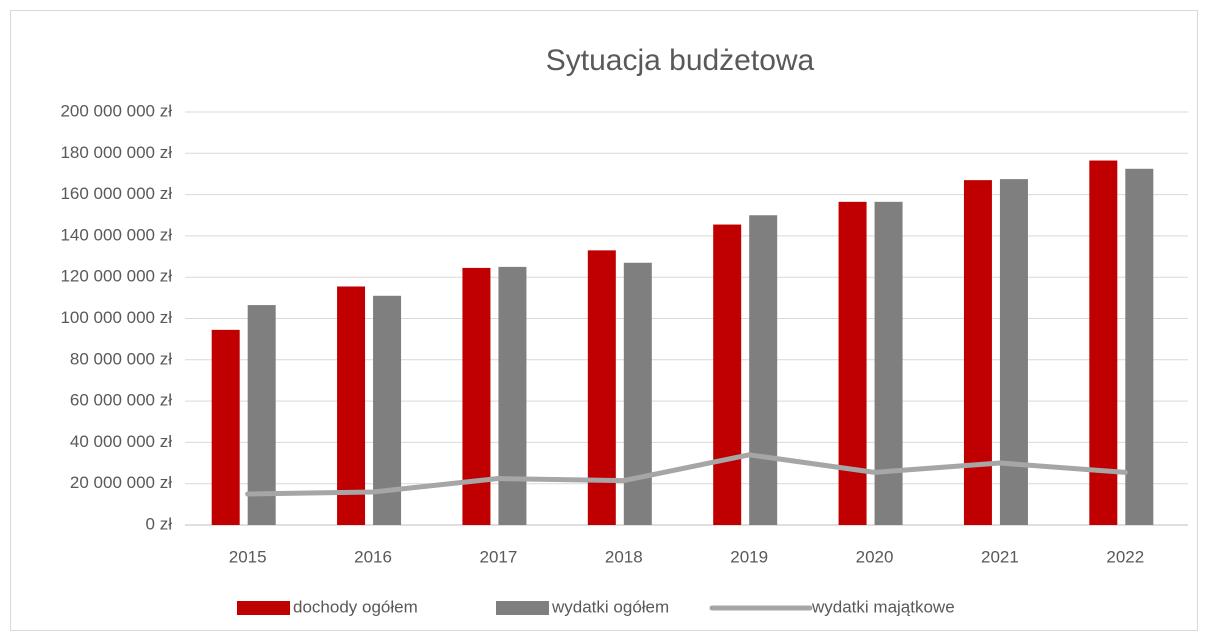 This screenshot has width=1208, height=641. Describe the element at coordinates (883, 606) in the screenshot. I see `legend-label: wydatki majątkowe` at that location.